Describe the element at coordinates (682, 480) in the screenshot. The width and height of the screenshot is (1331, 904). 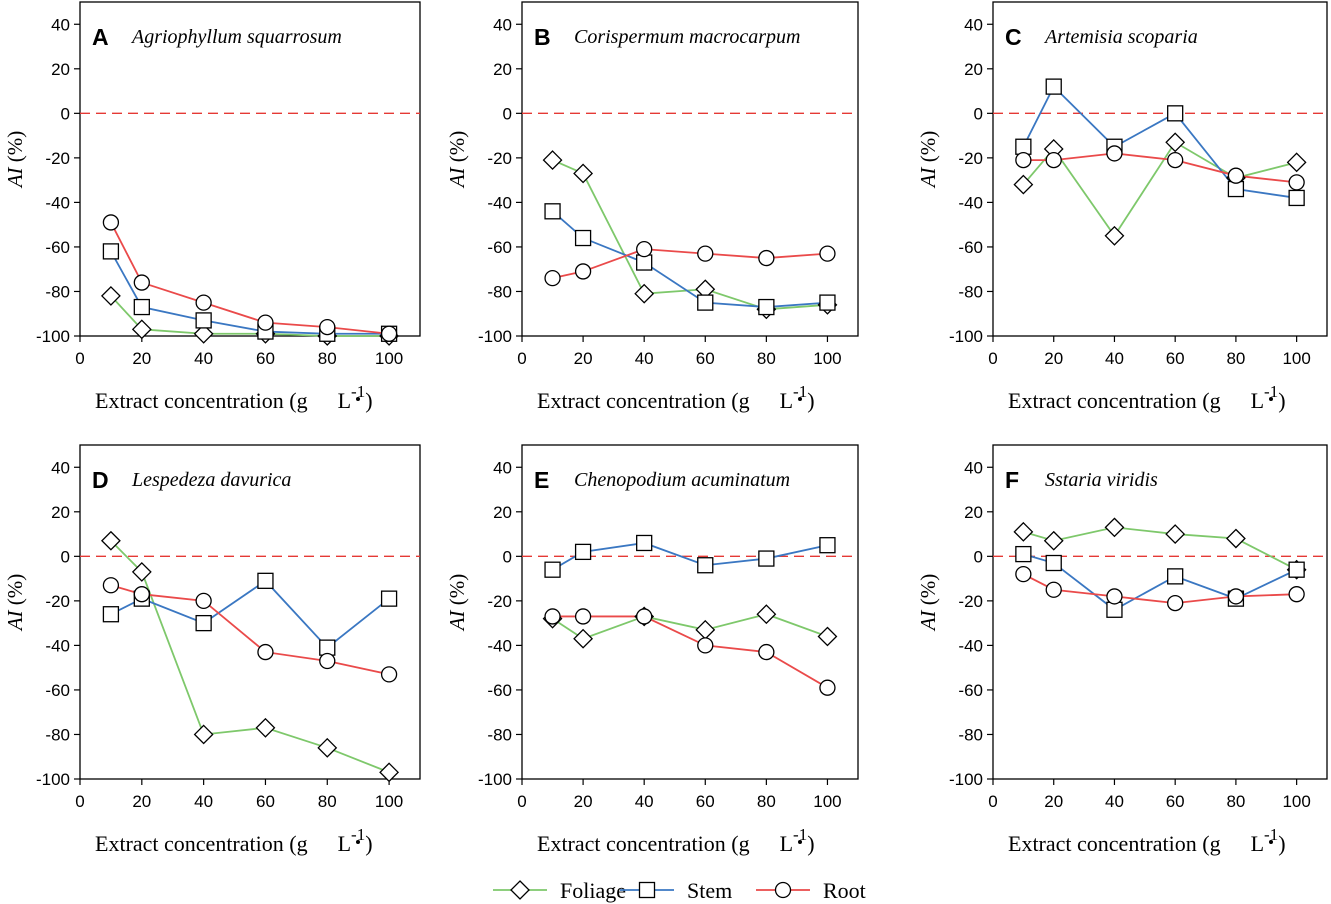
I see `species-title: Chenopodium acuminatum` at that location.